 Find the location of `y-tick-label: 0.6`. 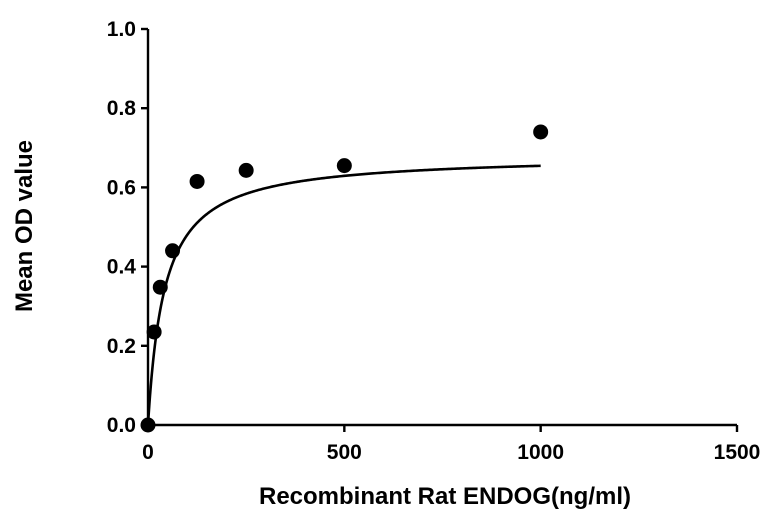

y-tick-label: 0.6 is located at coordinates (121, 187).